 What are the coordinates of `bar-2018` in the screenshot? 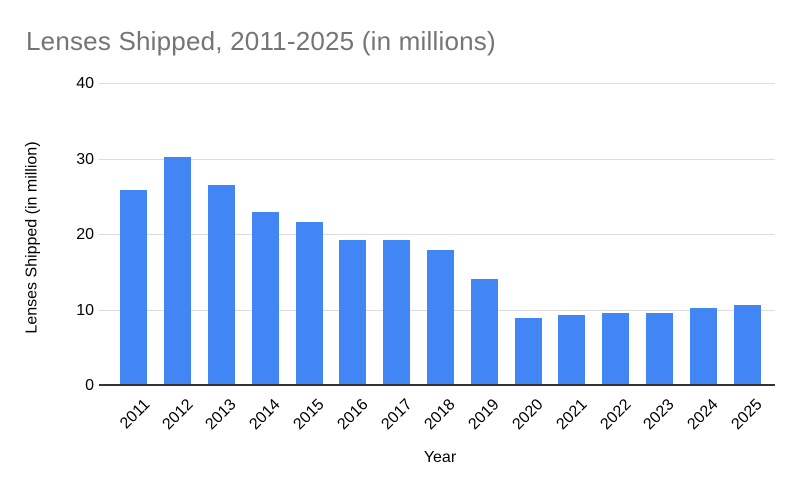 It's located at (440, 317).